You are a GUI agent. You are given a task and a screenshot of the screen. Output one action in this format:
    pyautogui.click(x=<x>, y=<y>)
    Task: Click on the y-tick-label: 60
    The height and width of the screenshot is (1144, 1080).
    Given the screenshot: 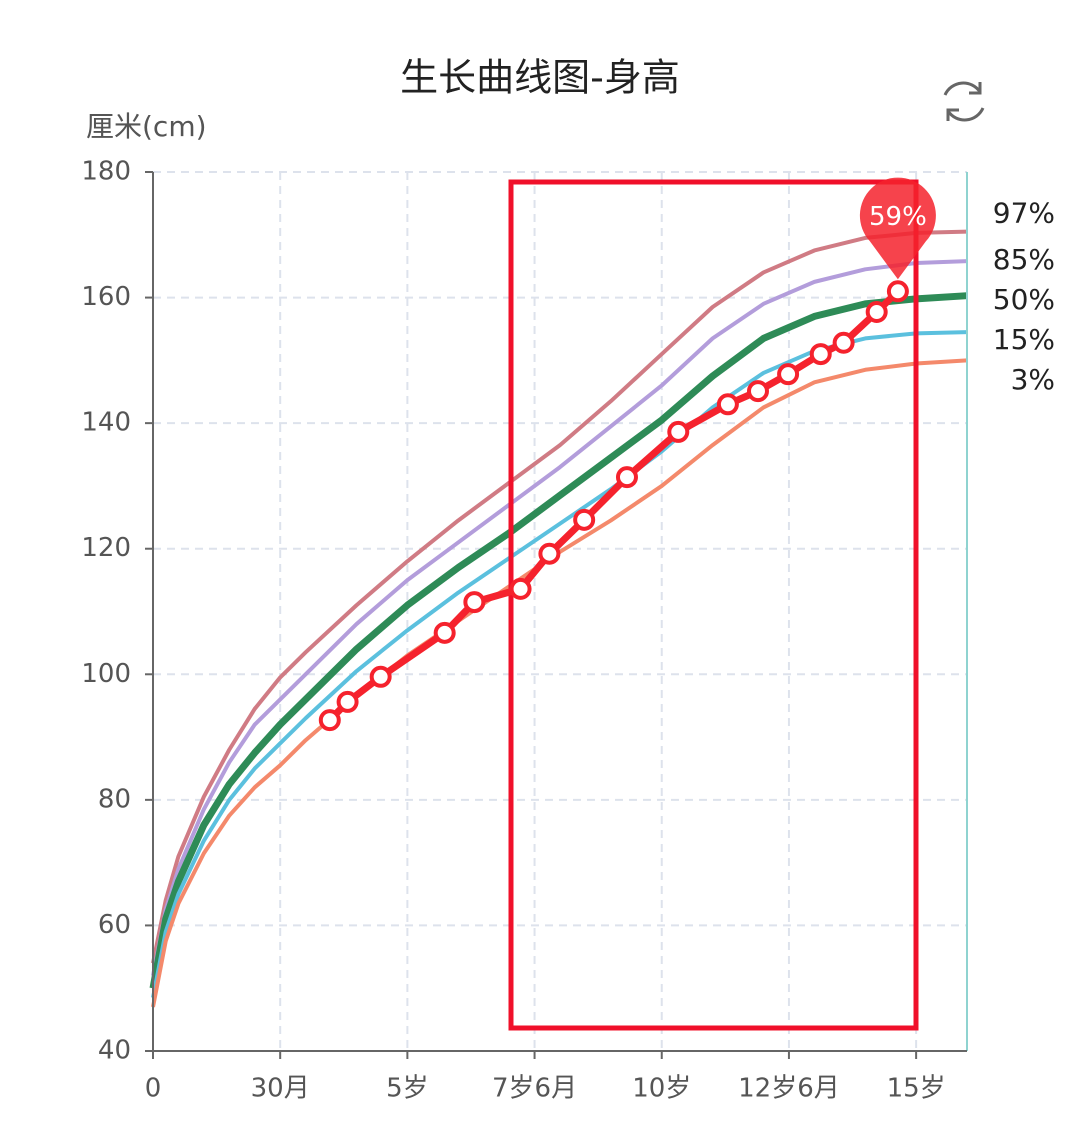 What is the action you would take?
    pyautogui.click(x=114, y=925)
    